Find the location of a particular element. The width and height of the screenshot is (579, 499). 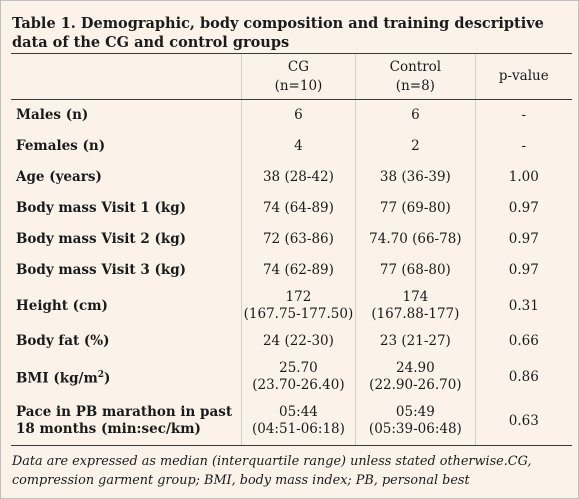

bmi-label-superscript: 2 is located at coordinates (101, 374).